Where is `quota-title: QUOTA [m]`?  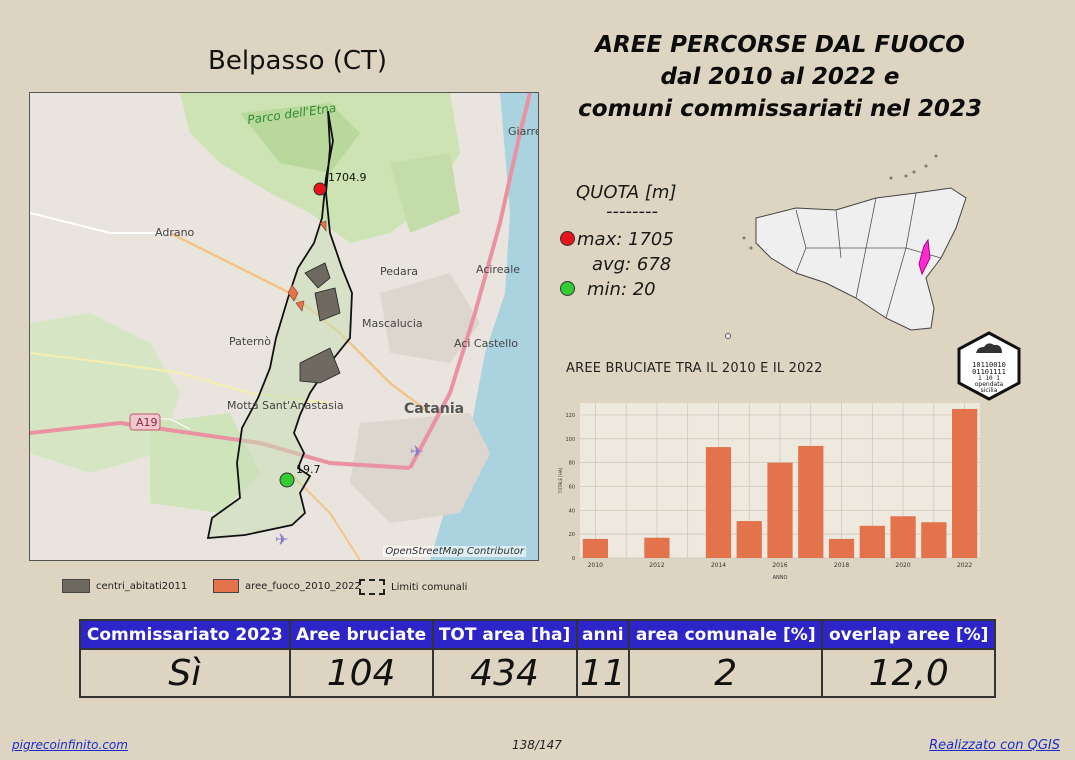 quota-title: QUOTA [m] is located at coordinates (626, 192).